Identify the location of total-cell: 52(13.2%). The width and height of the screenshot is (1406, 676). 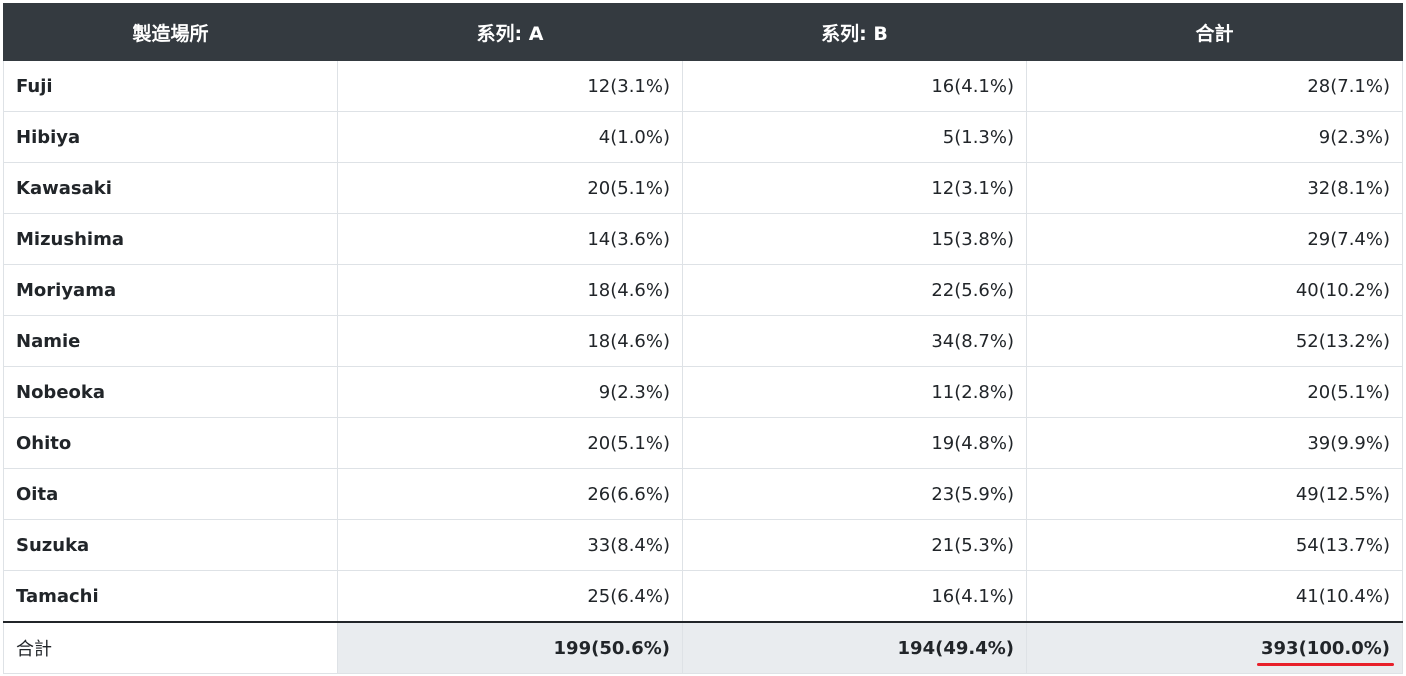
(1214, 341).